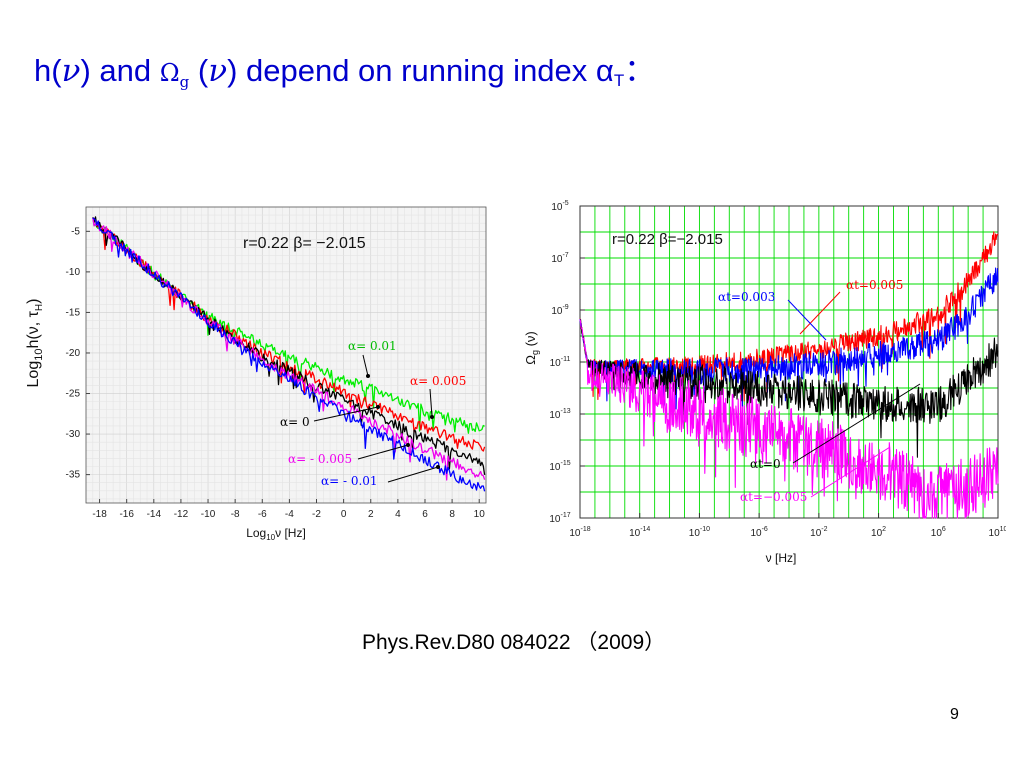 The height and width of the screenshot is (768, 1024). What do you see at coordinates (954, 714) in the screenshot?
I see `page-number: 9` at bounding box center [954, 714].